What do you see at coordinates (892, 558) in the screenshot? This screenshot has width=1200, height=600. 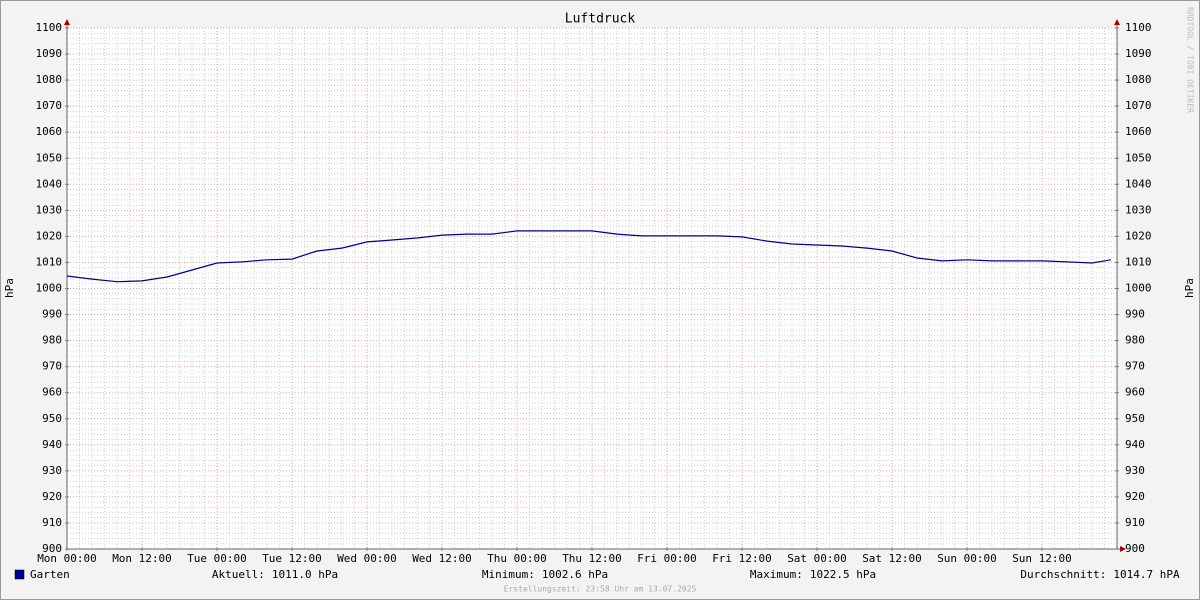 I see `x-tick-label: Sat 12:00` at bounding box center [892, 558].